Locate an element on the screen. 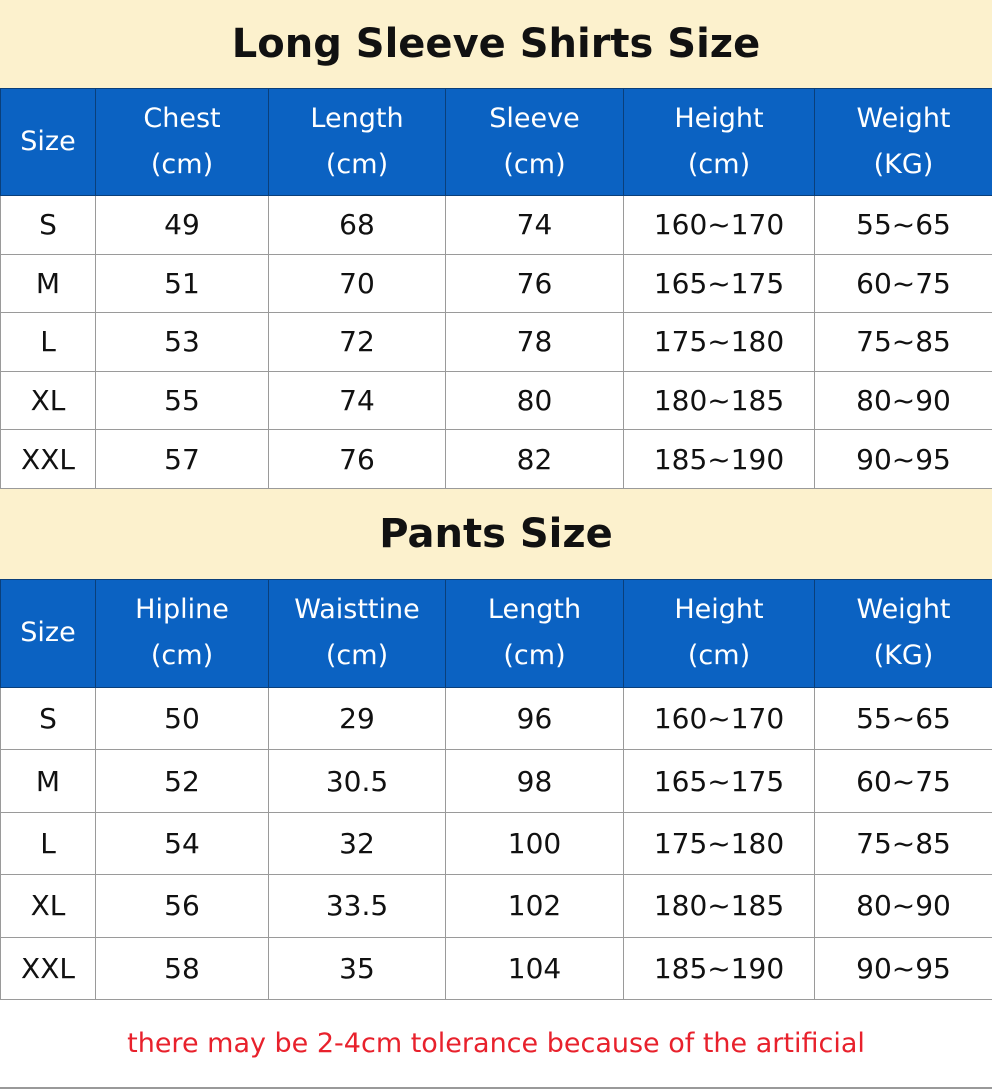  value-cell: 54 is located at coordinates (182, 843).